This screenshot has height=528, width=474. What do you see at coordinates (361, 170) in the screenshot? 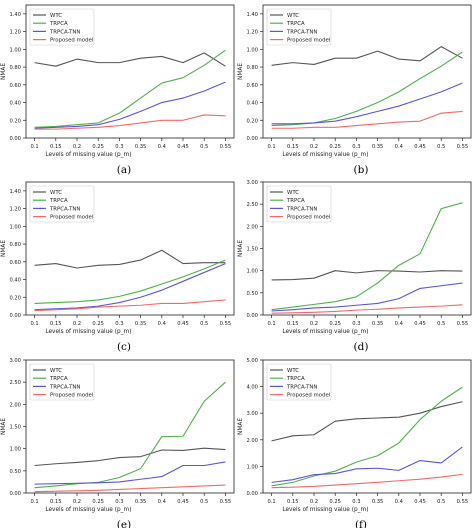
I see `panel-caption: (b)` at bounding box center [361, 170].